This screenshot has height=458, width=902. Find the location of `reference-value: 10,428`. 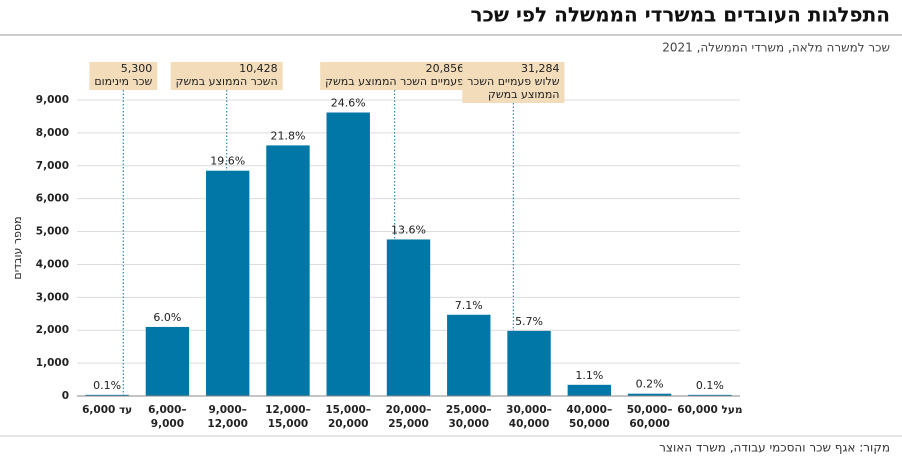

reference-value: 10,428 is located at coordinates (258, 68).